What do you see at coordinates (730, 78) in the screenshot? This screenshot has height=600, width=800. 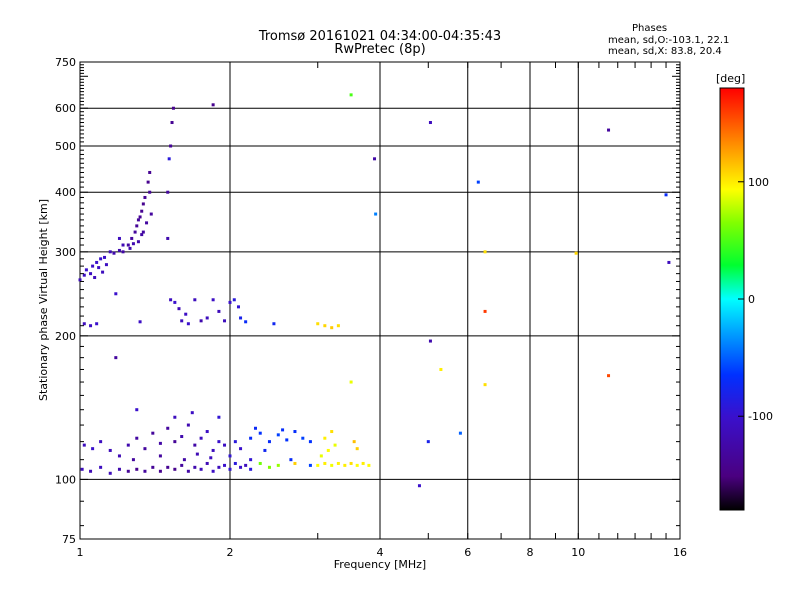 I see `colorbar-unit: [deg]` at bounding box center [730, 78].